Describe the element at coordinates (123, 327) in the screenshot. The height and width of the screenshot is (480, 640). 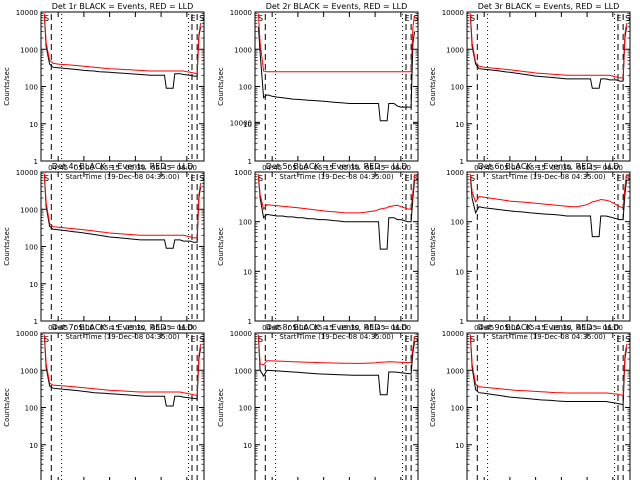
I see `panel-title: Det 7r BLACK = Events, RED = LLD` at that location.